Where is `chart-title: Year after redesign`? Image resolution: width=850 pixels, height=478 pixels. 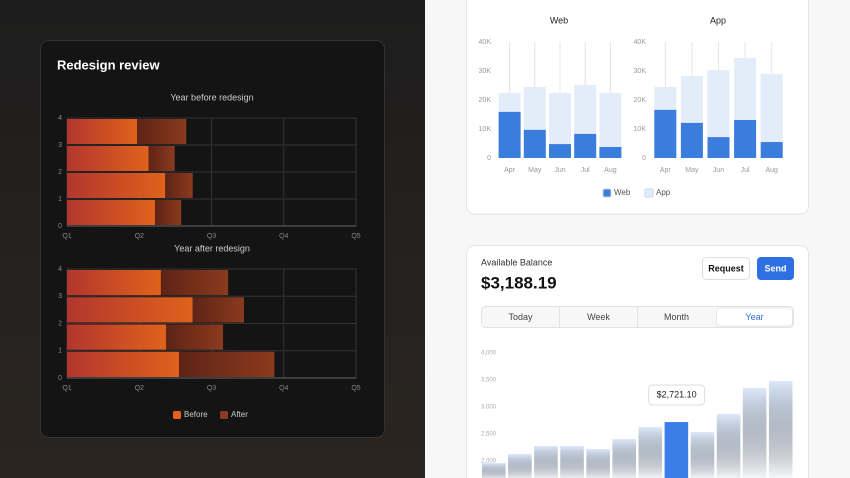 chart-title: Year after redesign is located at coordinates (212, 248).